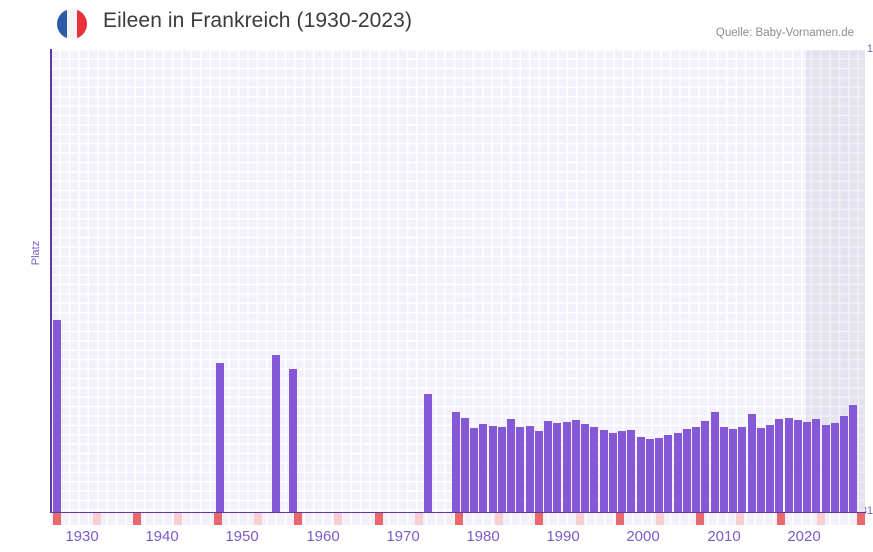 The height and width of the screenshot is (552, 873). I want to click on x-tick-1930: 1930, so click(82, 536).